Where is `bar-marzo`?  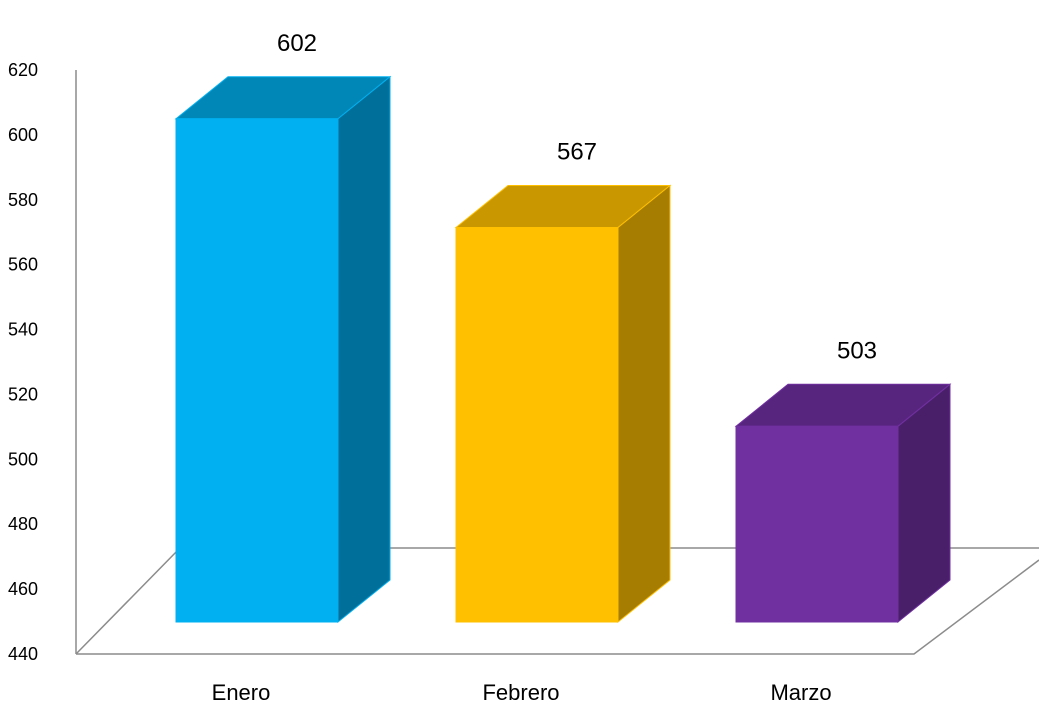 bar-marzo is located at coordinates (843, 503).